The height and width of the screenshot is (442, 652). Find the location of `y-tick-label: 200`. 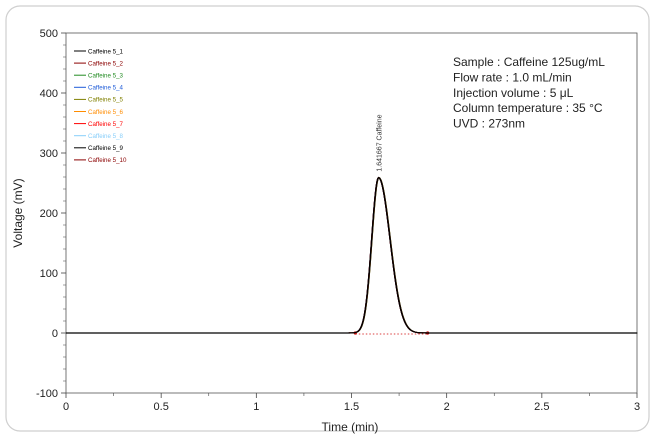

y-tick-label: 200 is located at coordinates (49, 214).